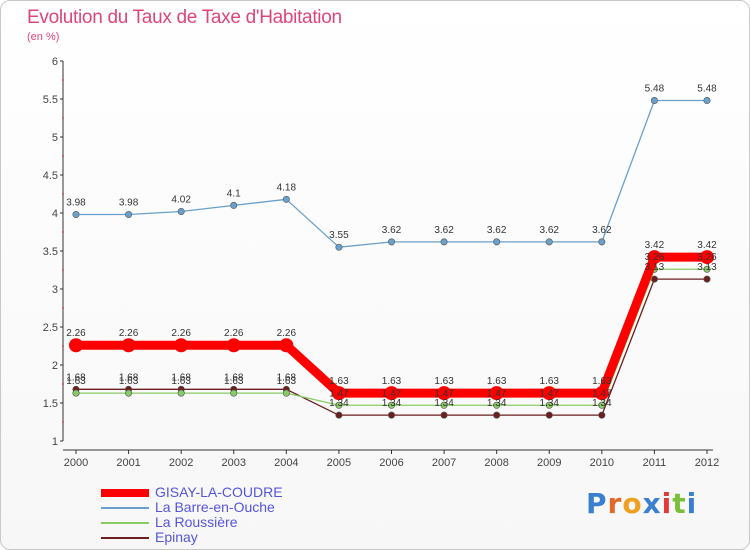 This screenshot has width=750, height=550. What do you see at coordinates (444, 463) in the screenshot?
I see `x-tick-label: 2007` at bounding box center [444, 463].